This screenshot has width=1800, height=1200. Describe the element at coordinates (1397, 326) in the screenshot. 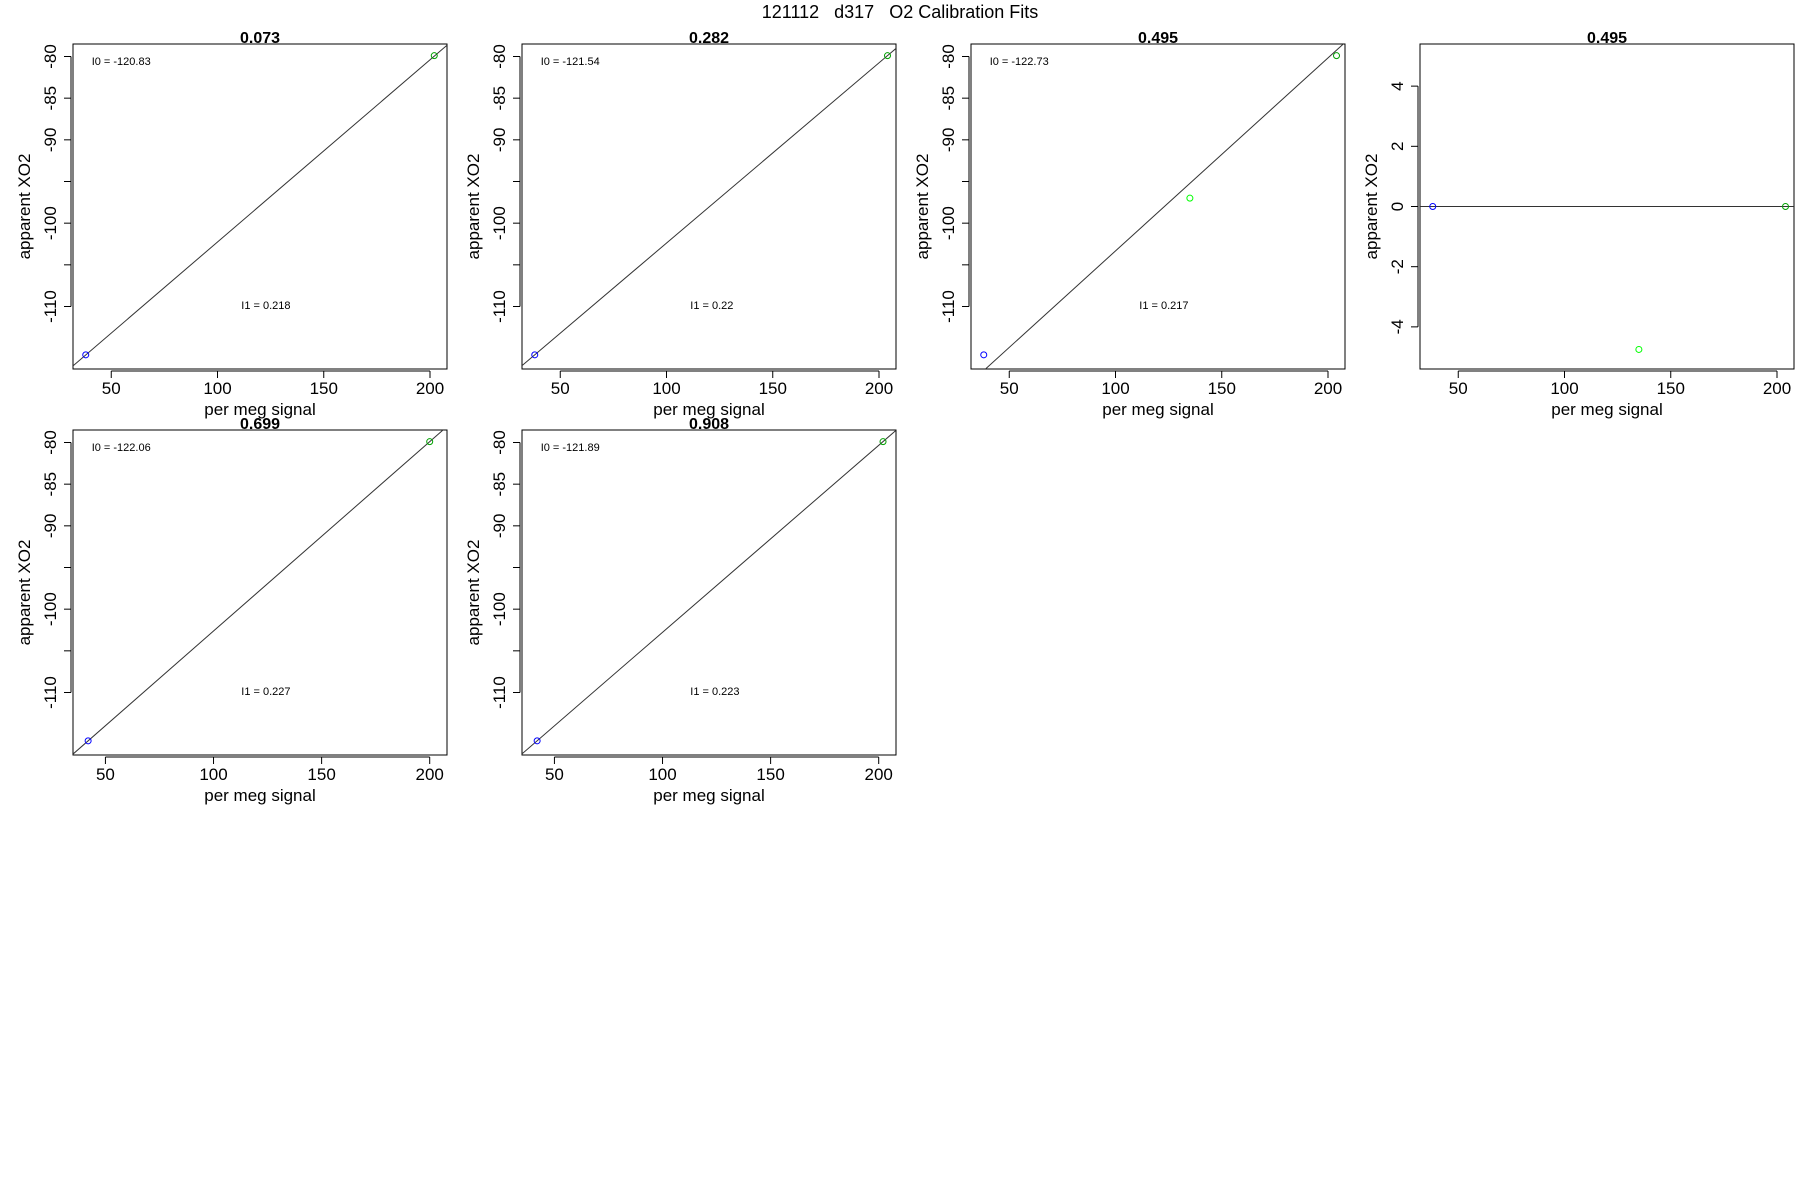

I see `y-tick-label: -4` at that location.